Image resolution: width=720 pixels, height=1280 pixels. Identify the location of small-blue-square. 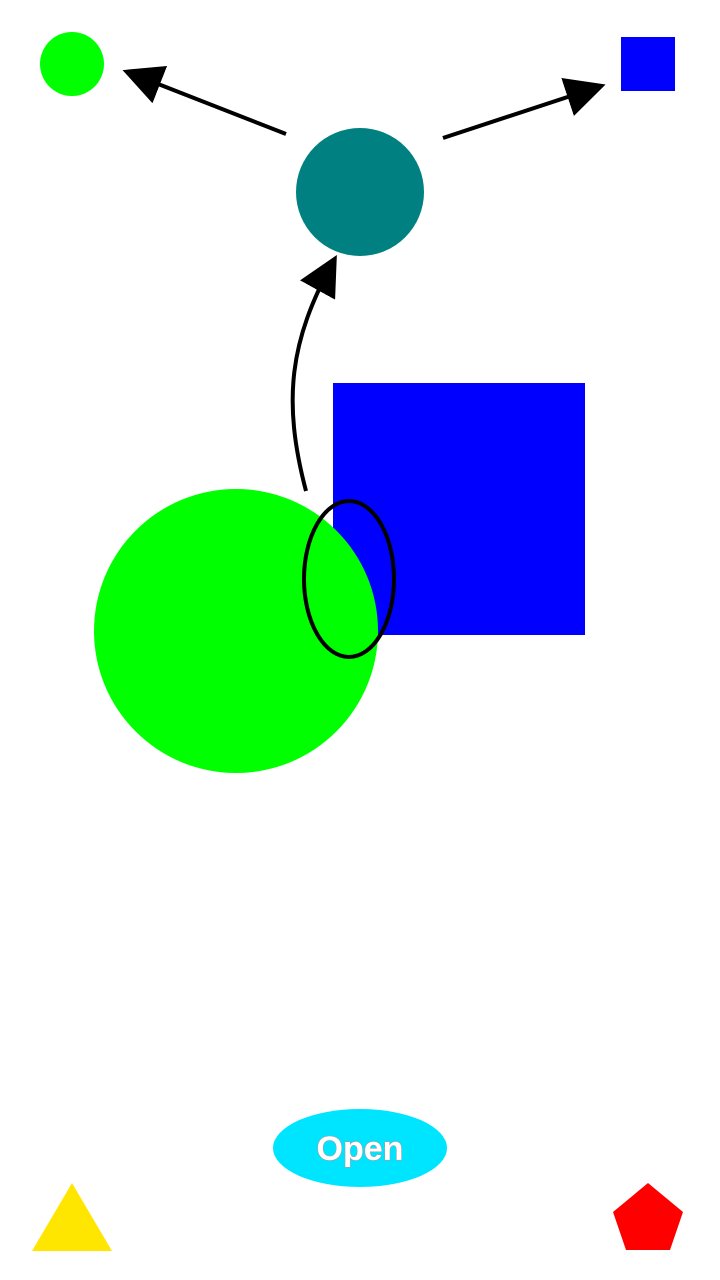
(648, 64).